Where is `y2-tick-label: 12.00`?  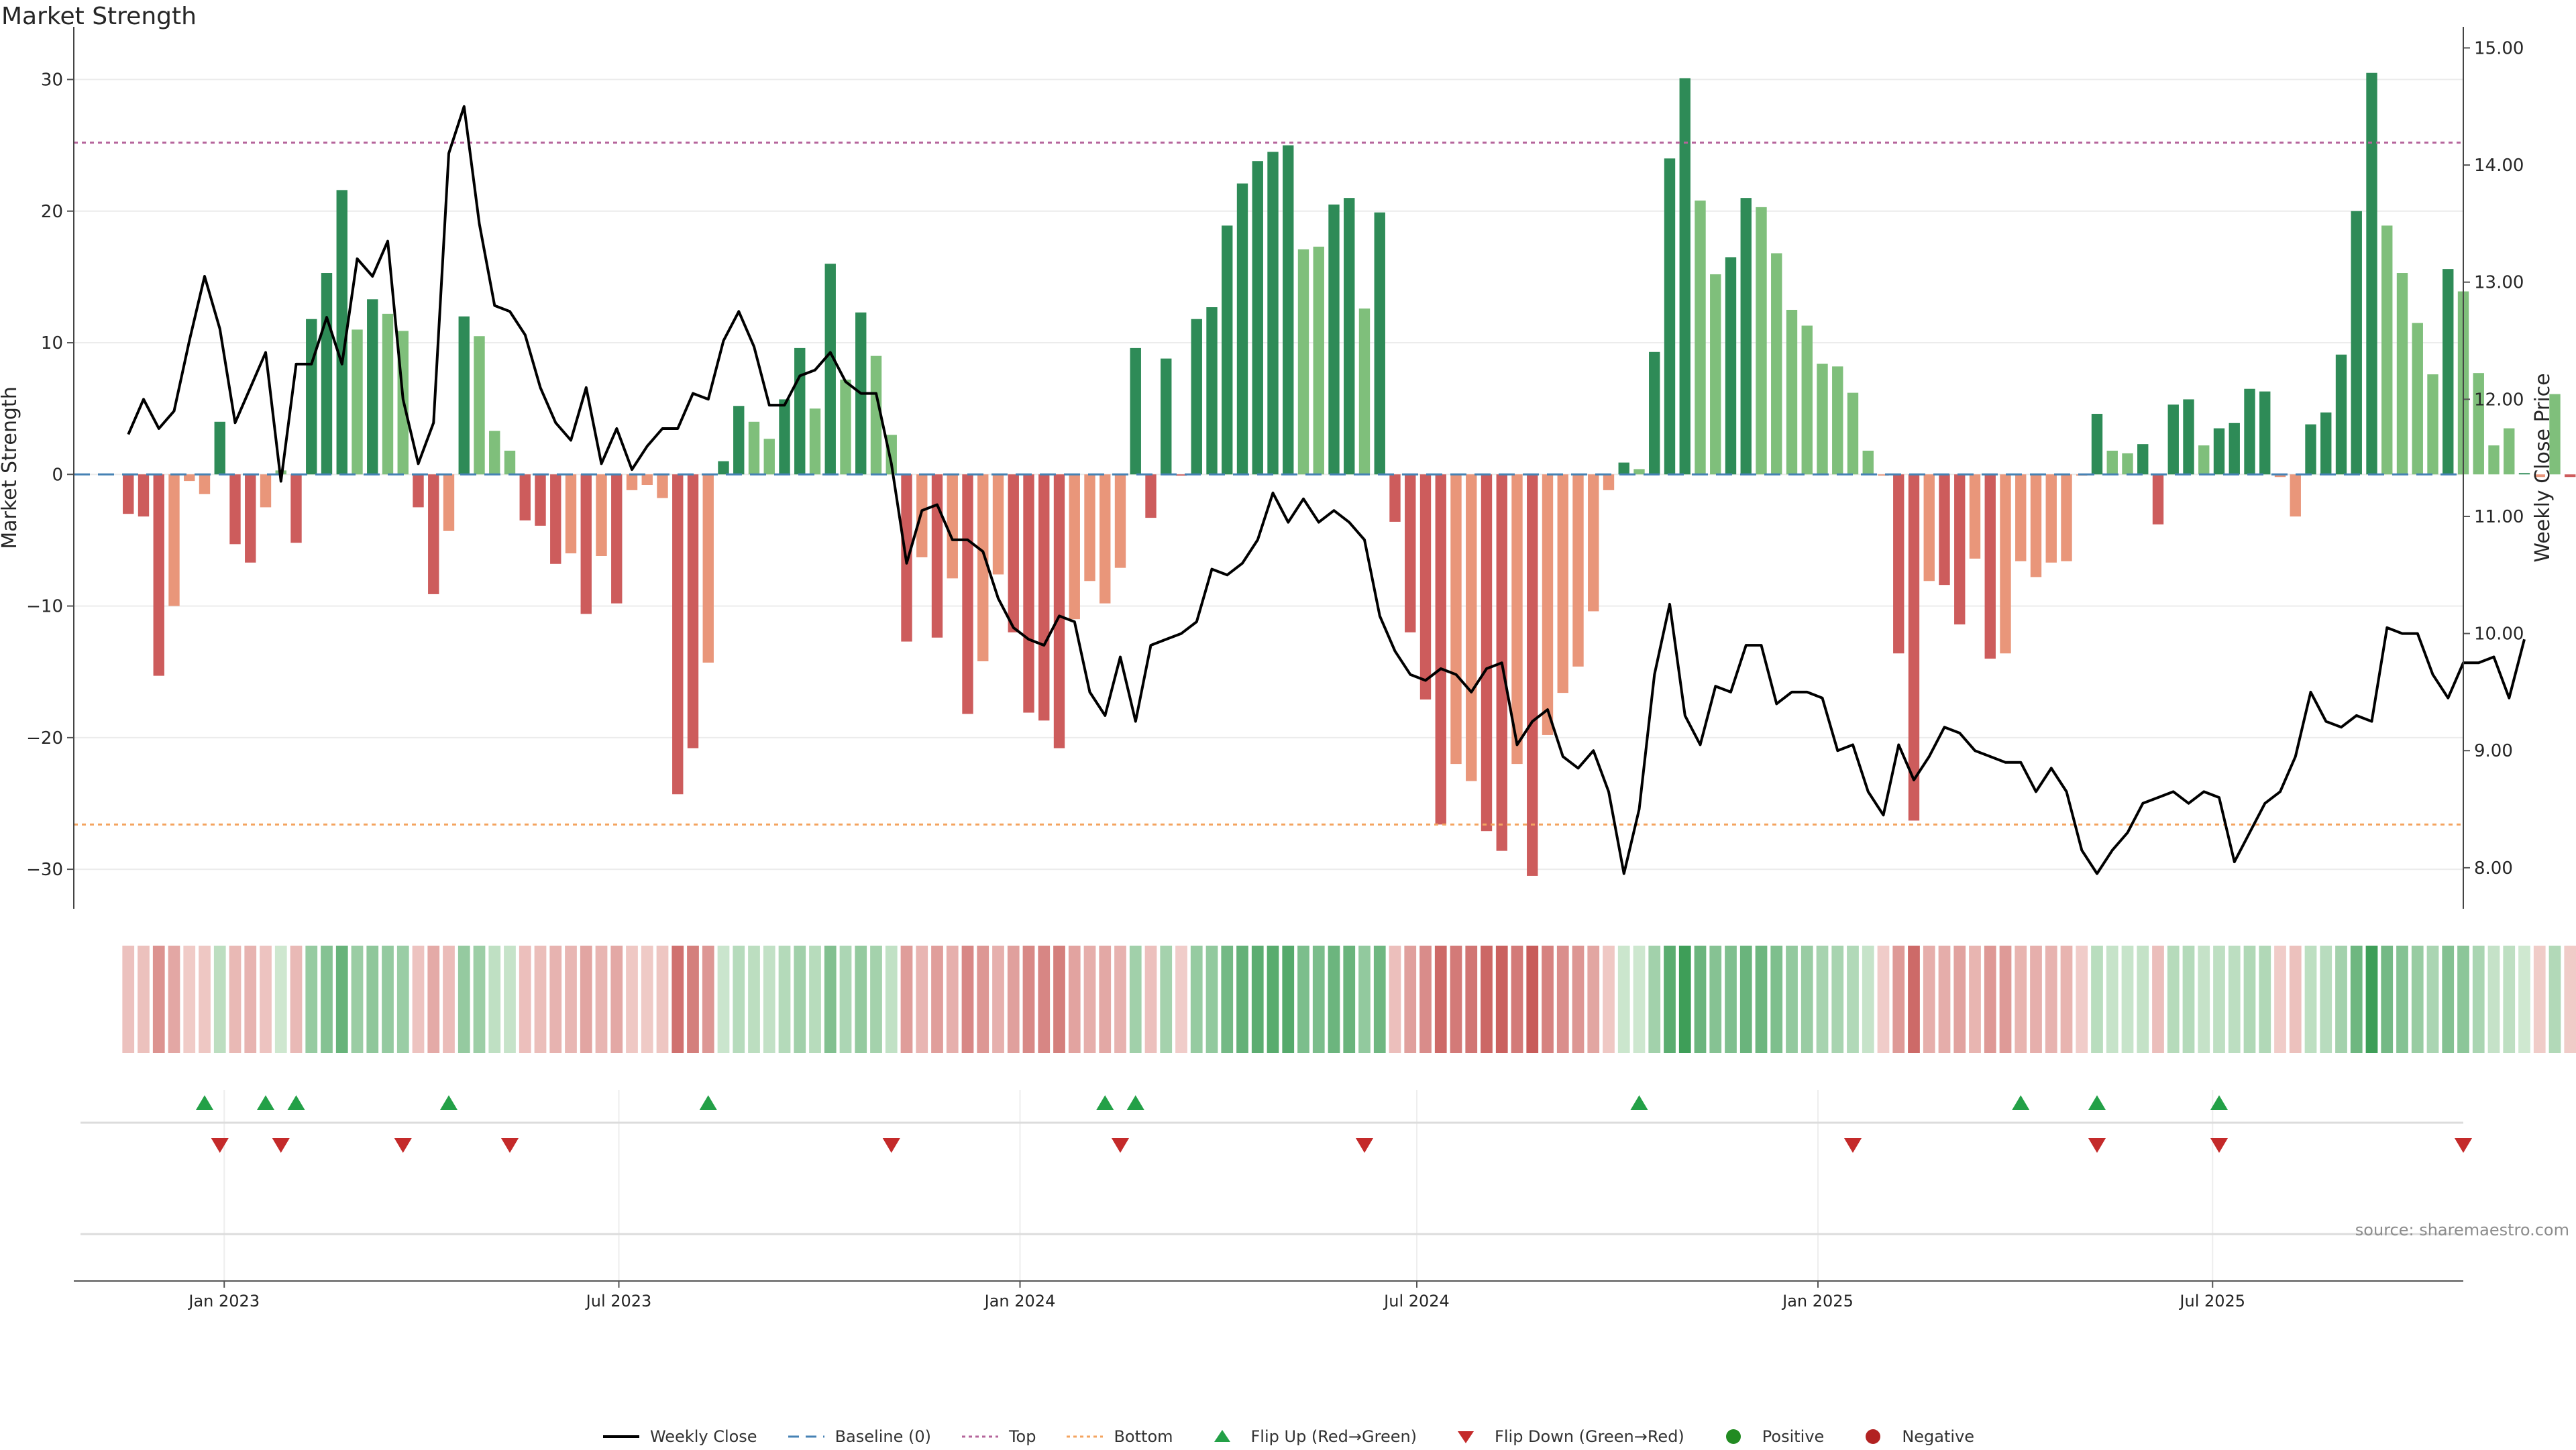 y2-tick-label: 12.00 is located at coordinates (2499, 400).